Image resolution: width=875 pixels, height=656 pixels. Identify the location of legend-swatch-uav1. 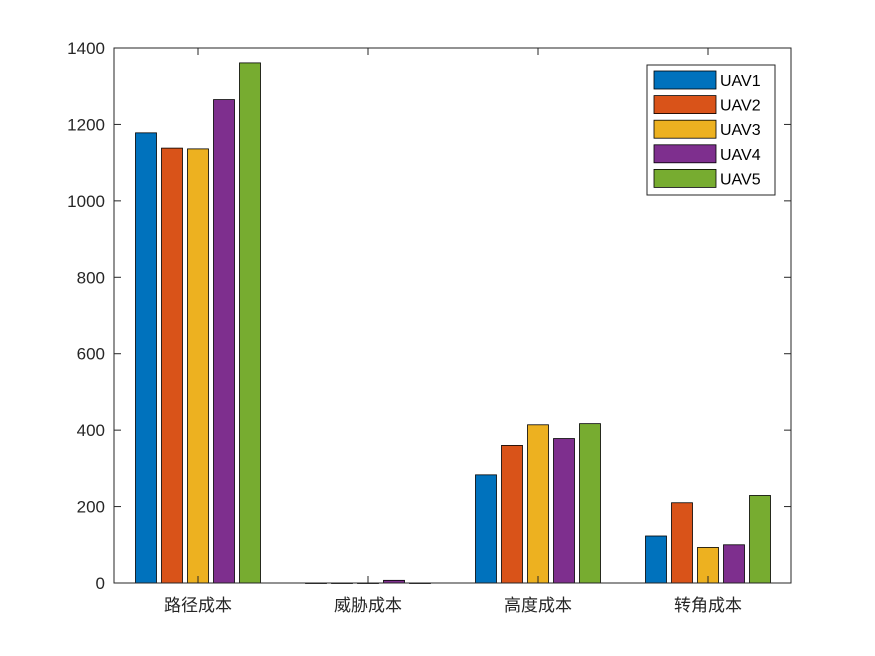
(685, 80).